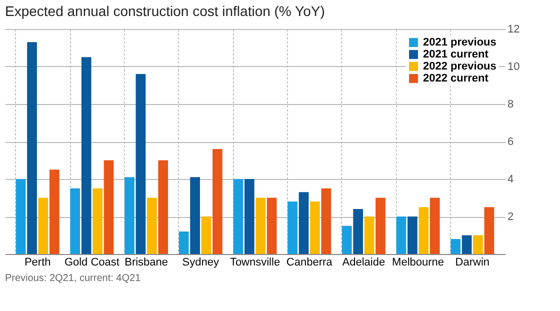 This screenshot has width=560, height=311. What do you see at coordinates (201, 262) in the screenshot?
I see `x-tick-label: Sydney` at bounding box center [201, 262].